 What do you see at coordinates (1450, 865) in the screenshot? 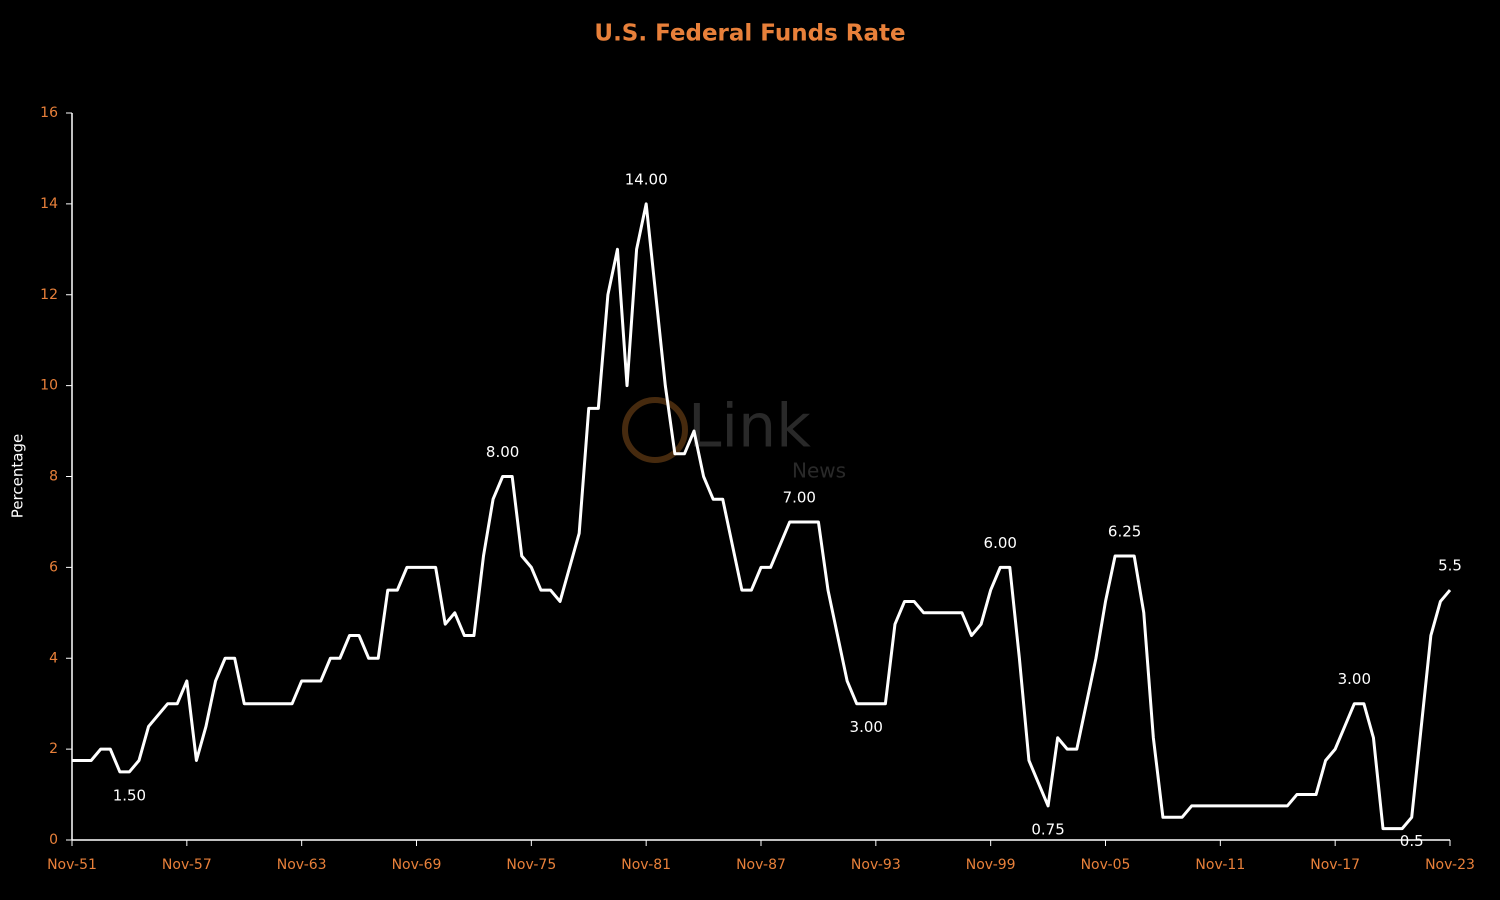
I see `x-tick-label: Nov-23` at bounding box center [1450, 865].